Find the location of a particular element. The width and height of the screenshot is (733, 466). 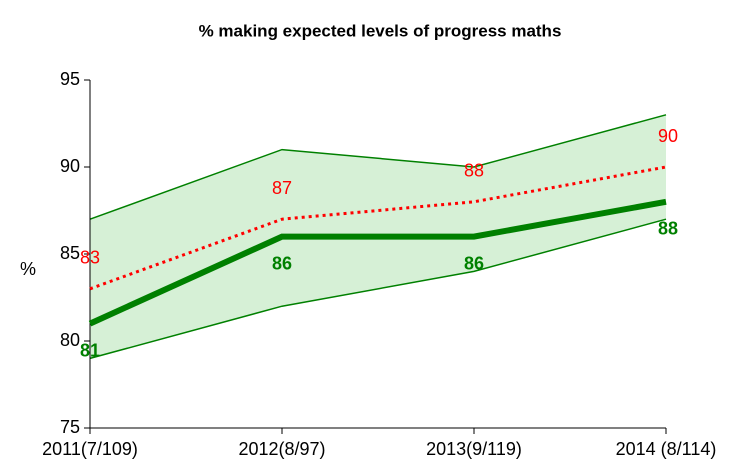

y-tick-label: 95 is located at coordinates (70, 79).